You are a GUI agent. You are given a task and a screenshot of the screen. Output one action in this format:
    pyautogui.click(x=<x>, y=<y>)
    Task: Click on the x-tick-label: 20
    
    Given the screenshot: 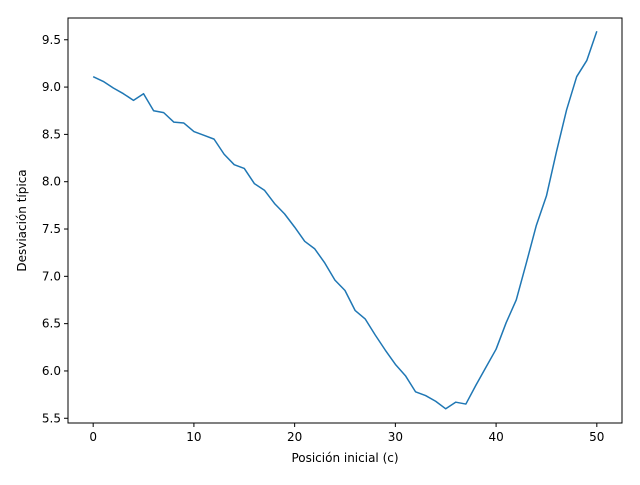 What is the action you would take?
    pyautogui.click(x=294, y=437)
    